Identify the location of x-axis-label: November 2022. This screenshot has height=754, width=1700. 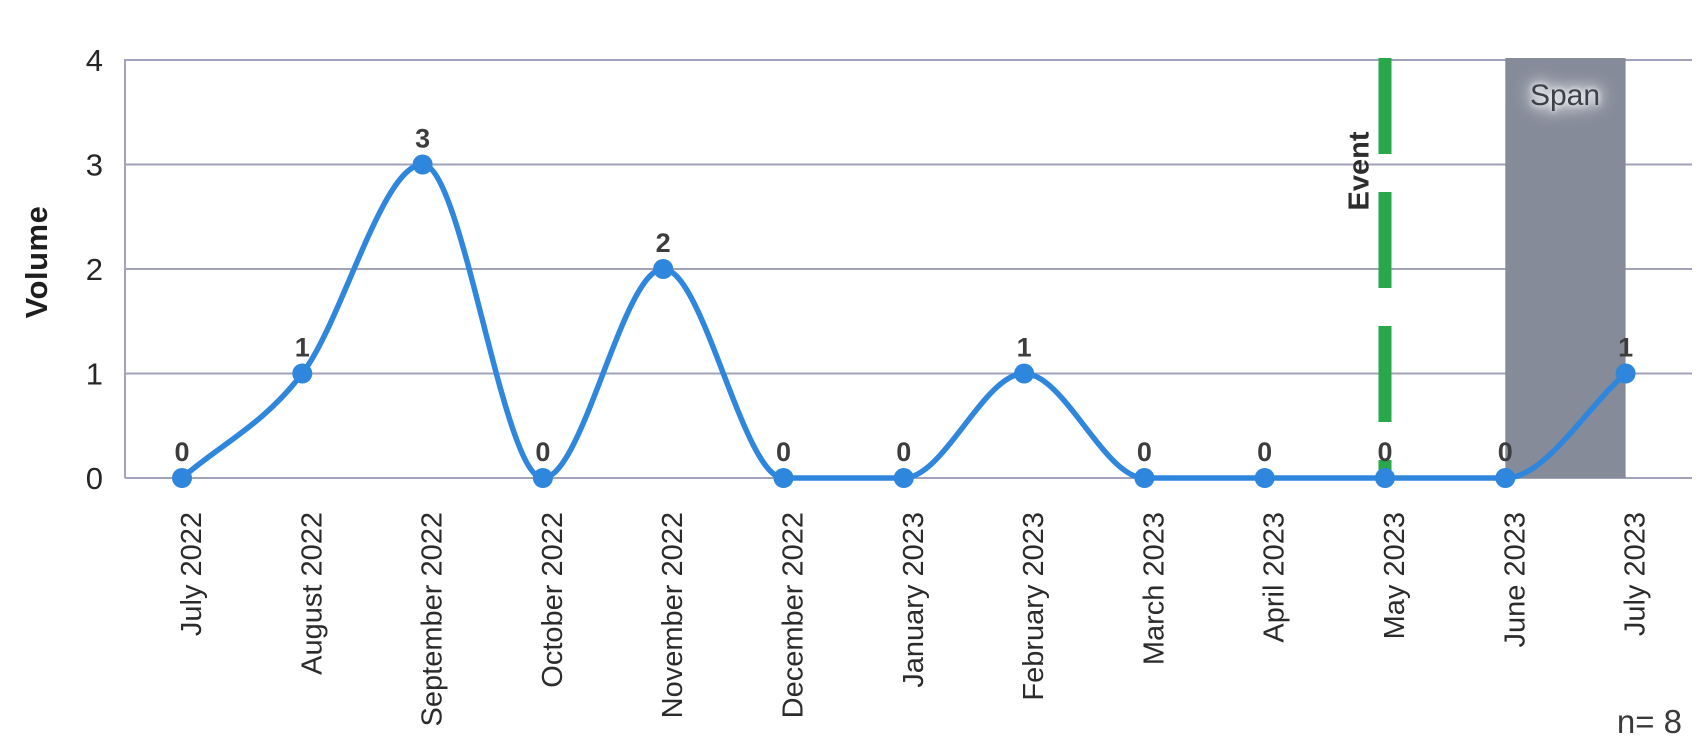
(673, 615).